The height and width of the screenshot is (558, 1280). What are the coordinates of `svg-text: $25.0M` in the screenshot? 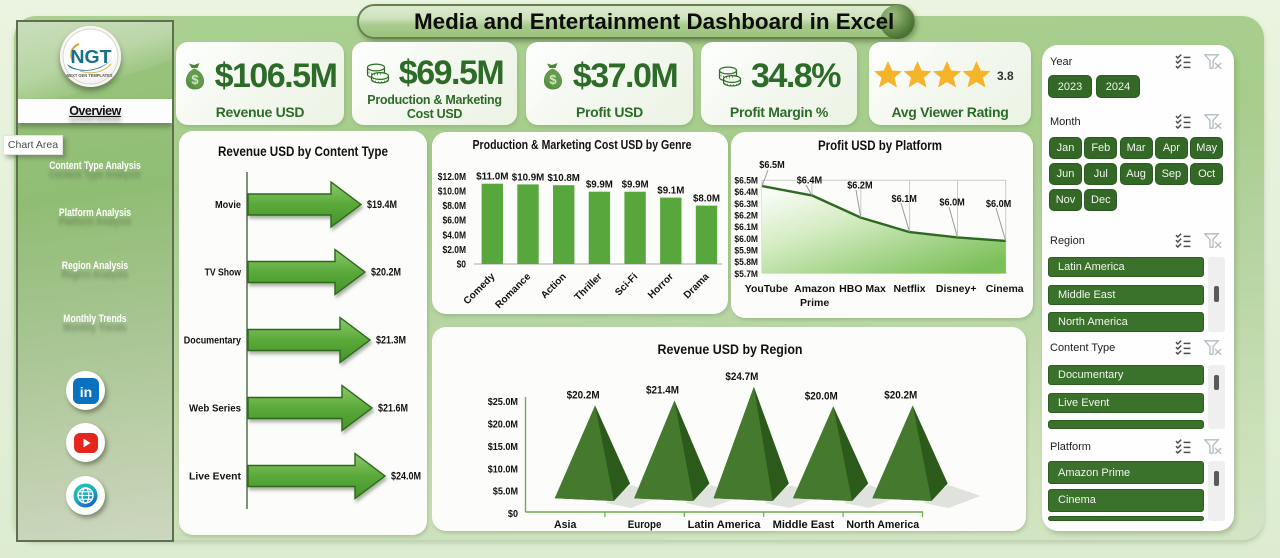 It's located at (503, 402).